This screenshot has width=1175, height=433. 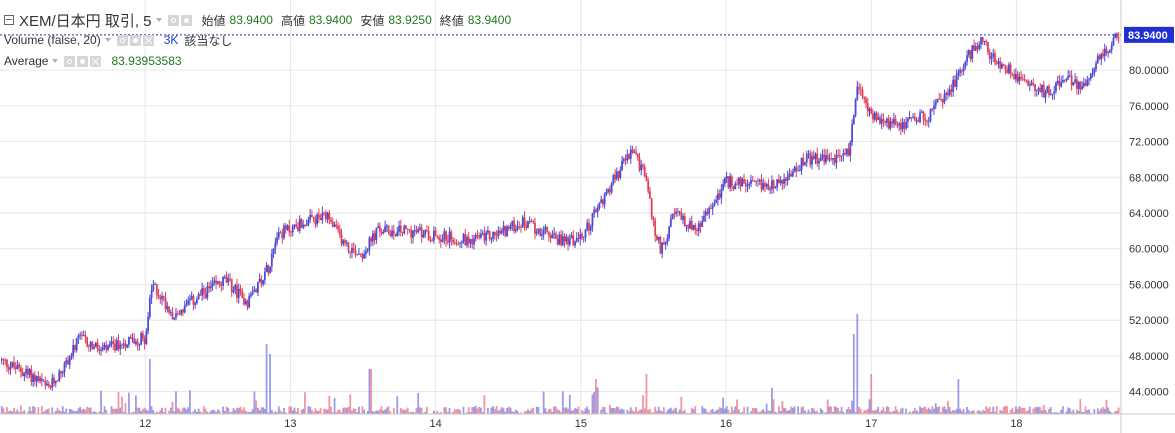 What do you see at coordinates (208, 40) in the screenshot?
I see `volume-note: 該当なし` at bounding box center [208, 40].